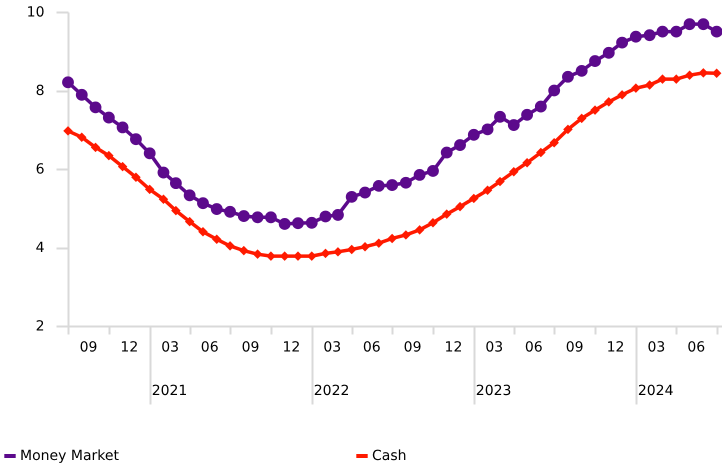 This screenshot has height=474, width=722. I want to click on y-tick-label: 6, so click(40, 170).